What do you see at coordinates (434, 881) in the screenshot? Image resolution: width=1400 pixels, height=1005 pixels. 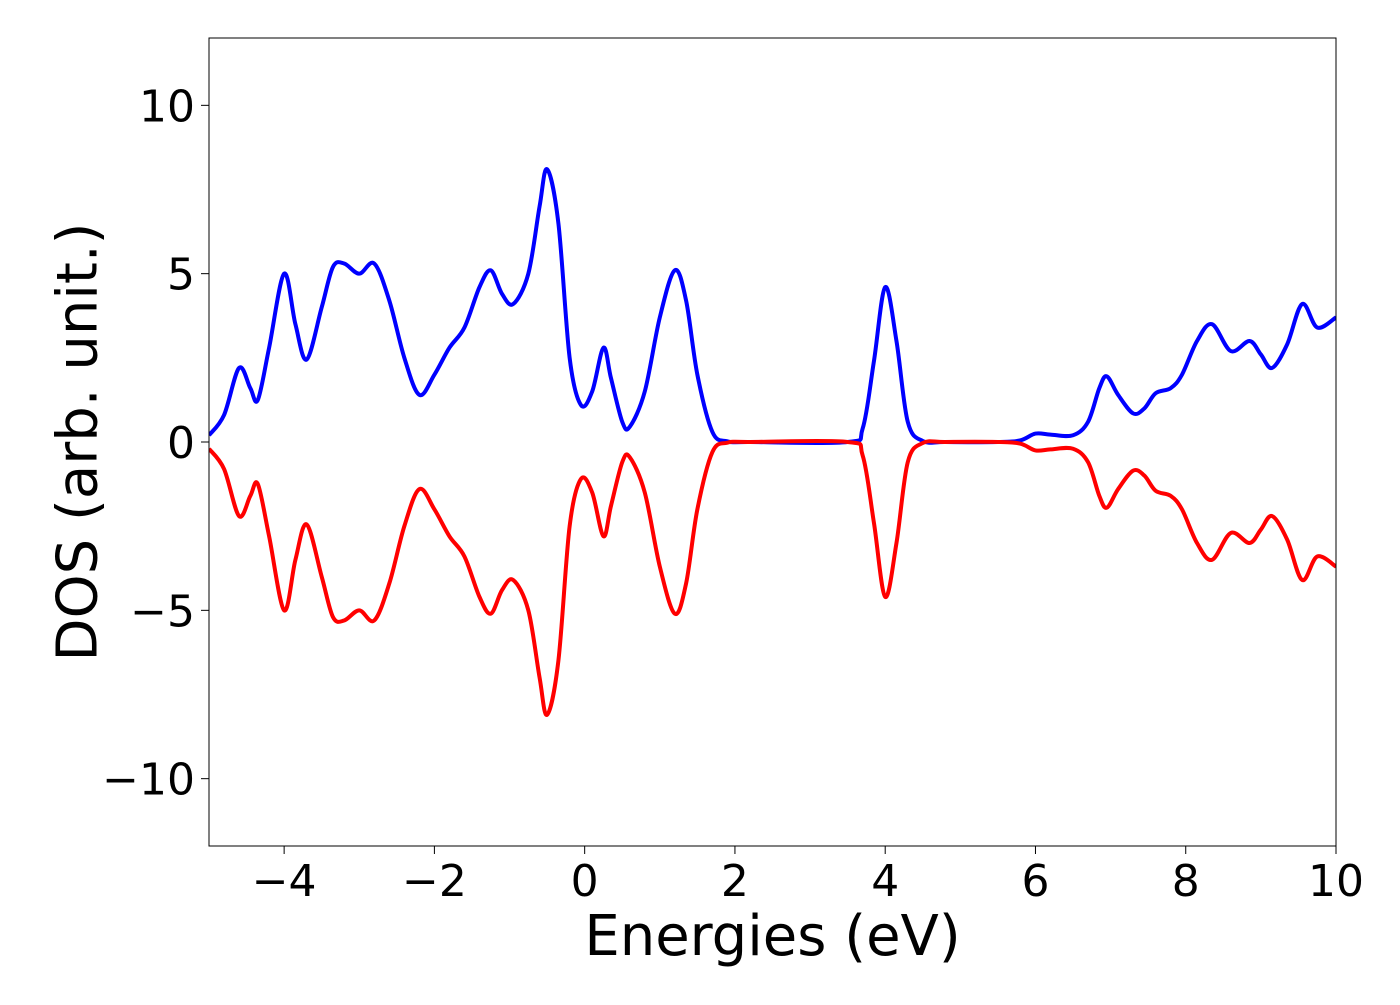 I see `x-tick-label: −2` at bounding box center [434, 881].